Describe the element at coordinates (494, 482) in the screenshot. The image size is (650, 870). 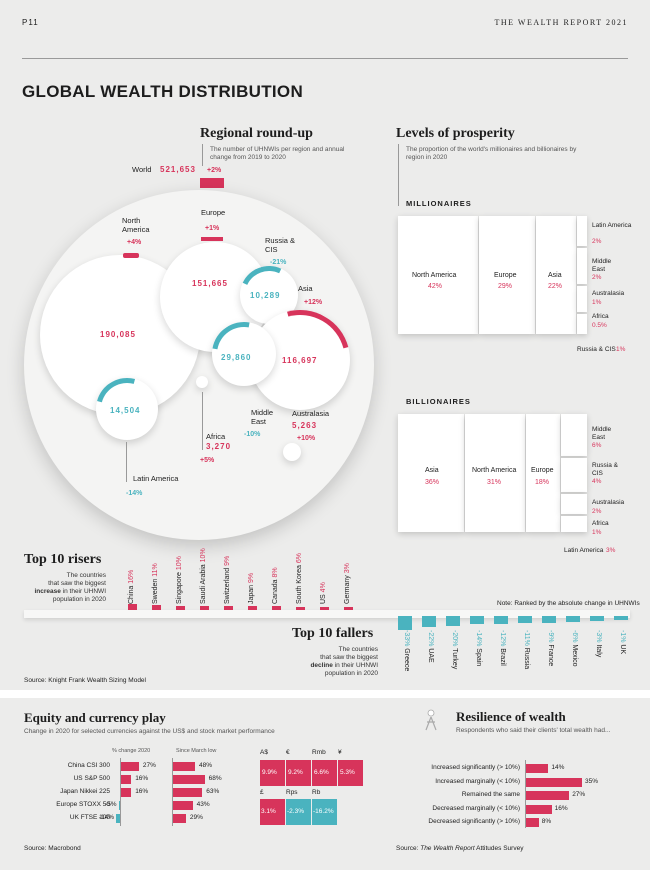
I see `bil-na-value: 31%` at that location.